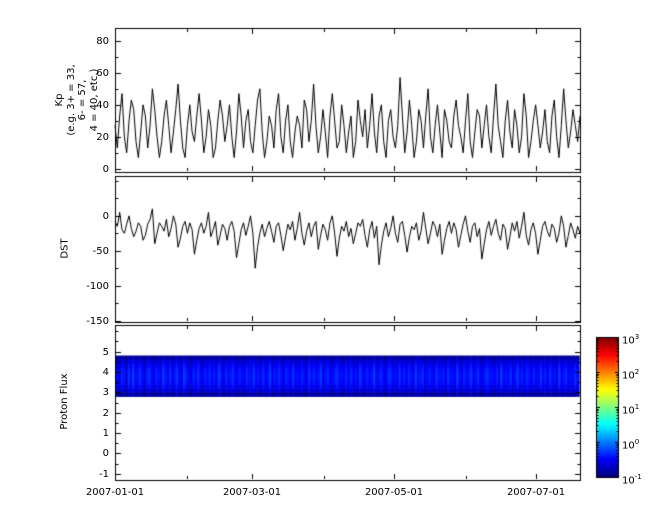  What do you see at coordinates (105, 392) in the screenshot?
I see `y-tick-label: 3` at bounding box center [105, 392].